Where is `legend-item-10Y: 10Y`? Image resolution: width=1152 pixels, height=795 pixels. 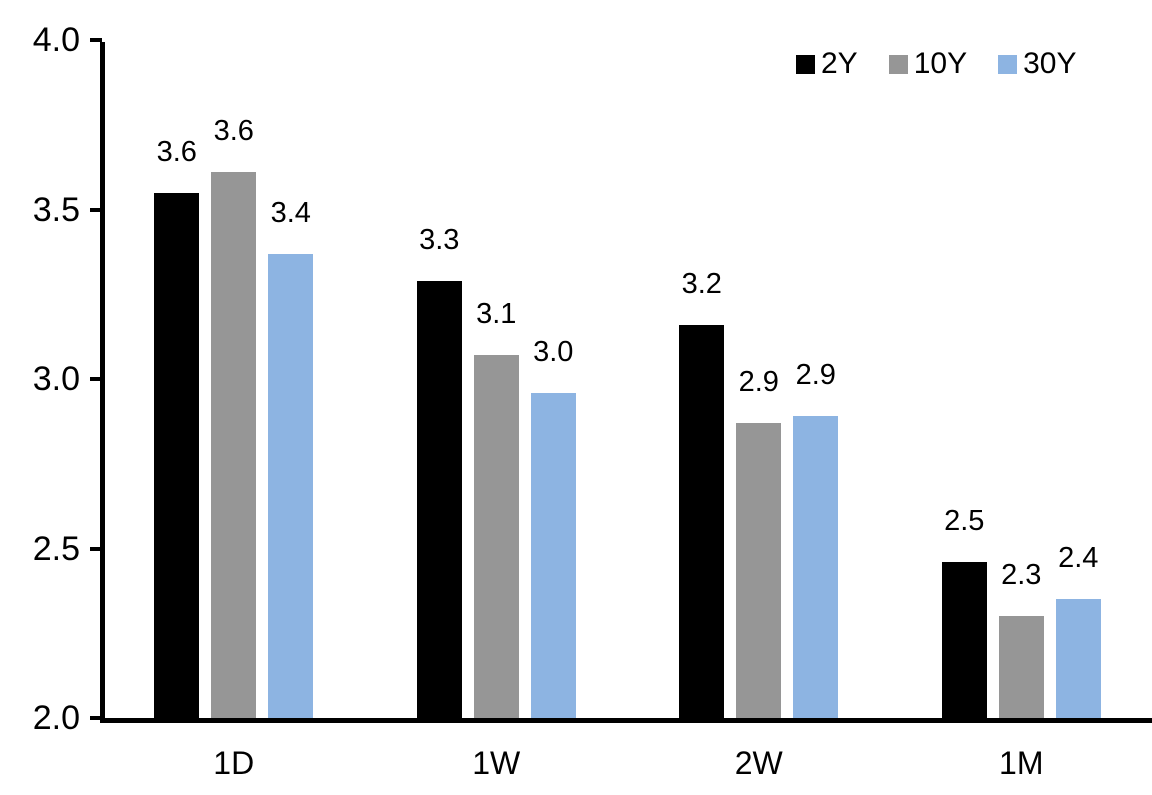 legend-item-10Y: 10Y is located at coordinates (928, 64).